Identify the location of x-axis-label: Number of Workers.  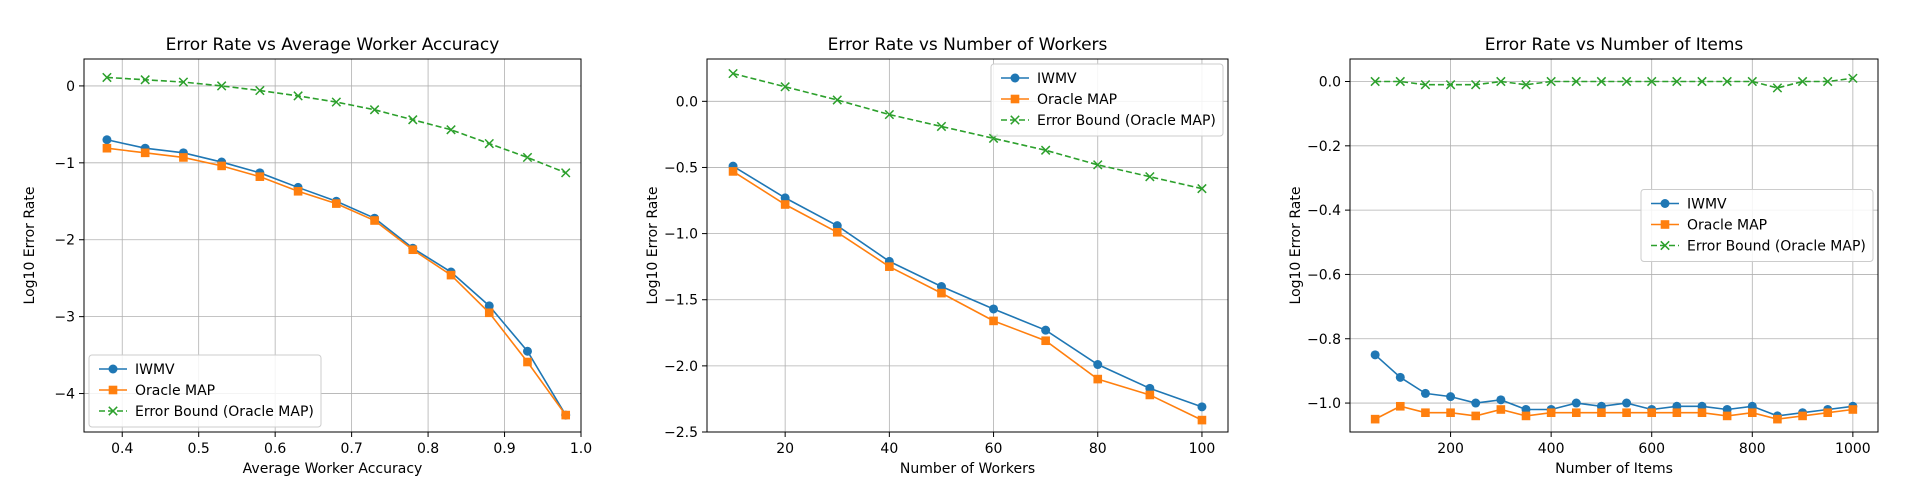
(967, 469).